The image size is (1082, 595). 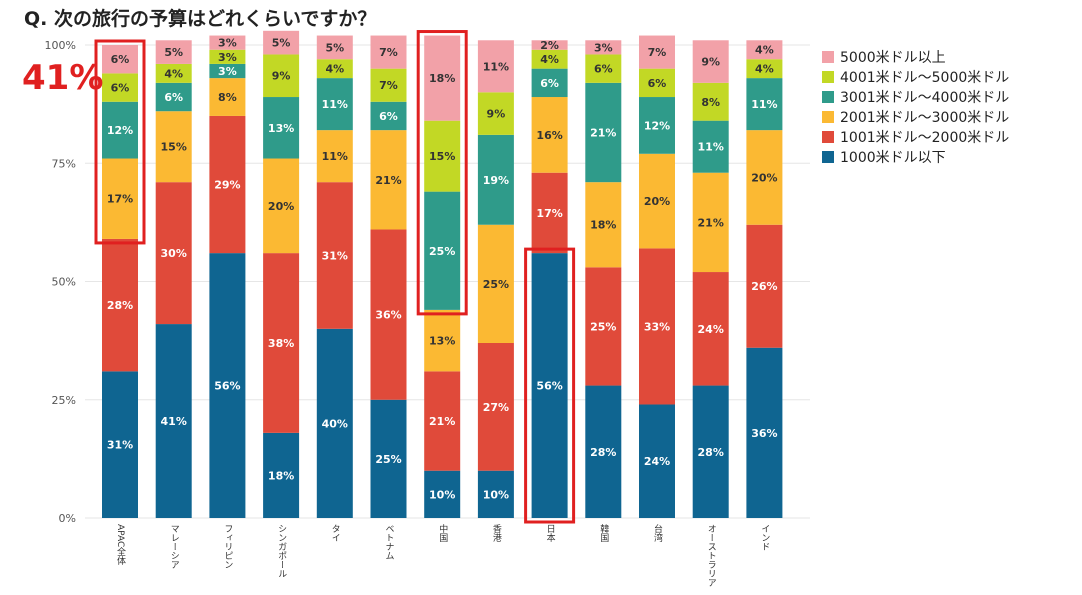 I want to click on data-label: 36%, so click(x=388, y=315).